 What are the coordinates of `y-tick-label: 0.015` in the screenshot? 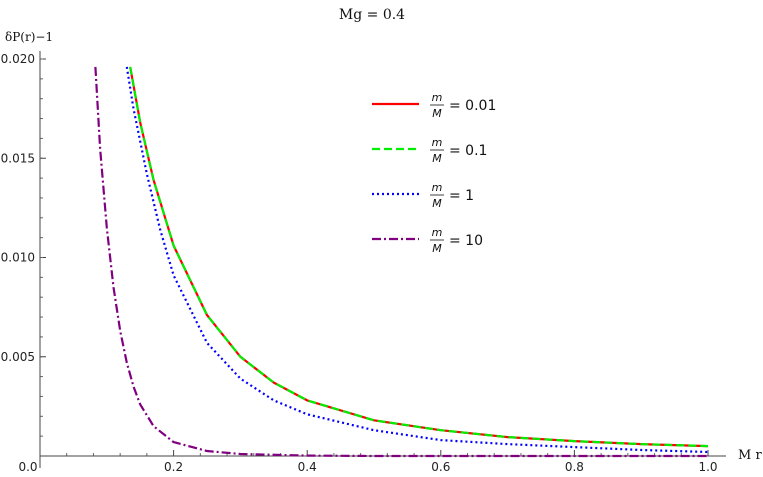 It's located at (18, 158).